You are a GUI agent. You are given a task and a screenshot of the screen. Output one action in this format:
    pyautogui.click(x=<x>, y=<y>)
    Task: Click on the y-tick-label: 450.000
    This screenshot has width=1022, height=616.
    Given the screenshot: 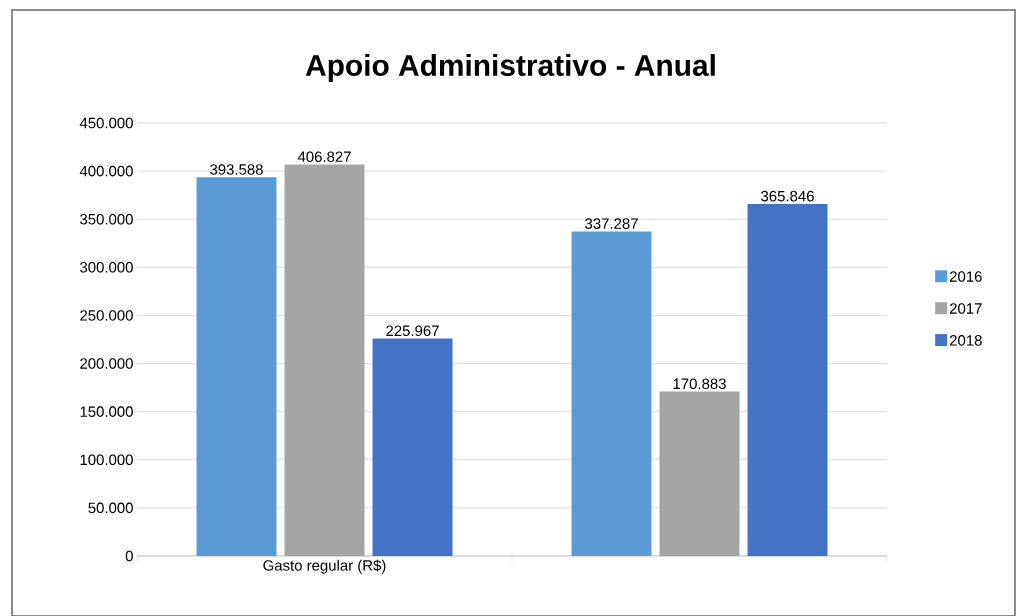 What is the action you would take?
    pyautogui.click(x=106, y=123)
    